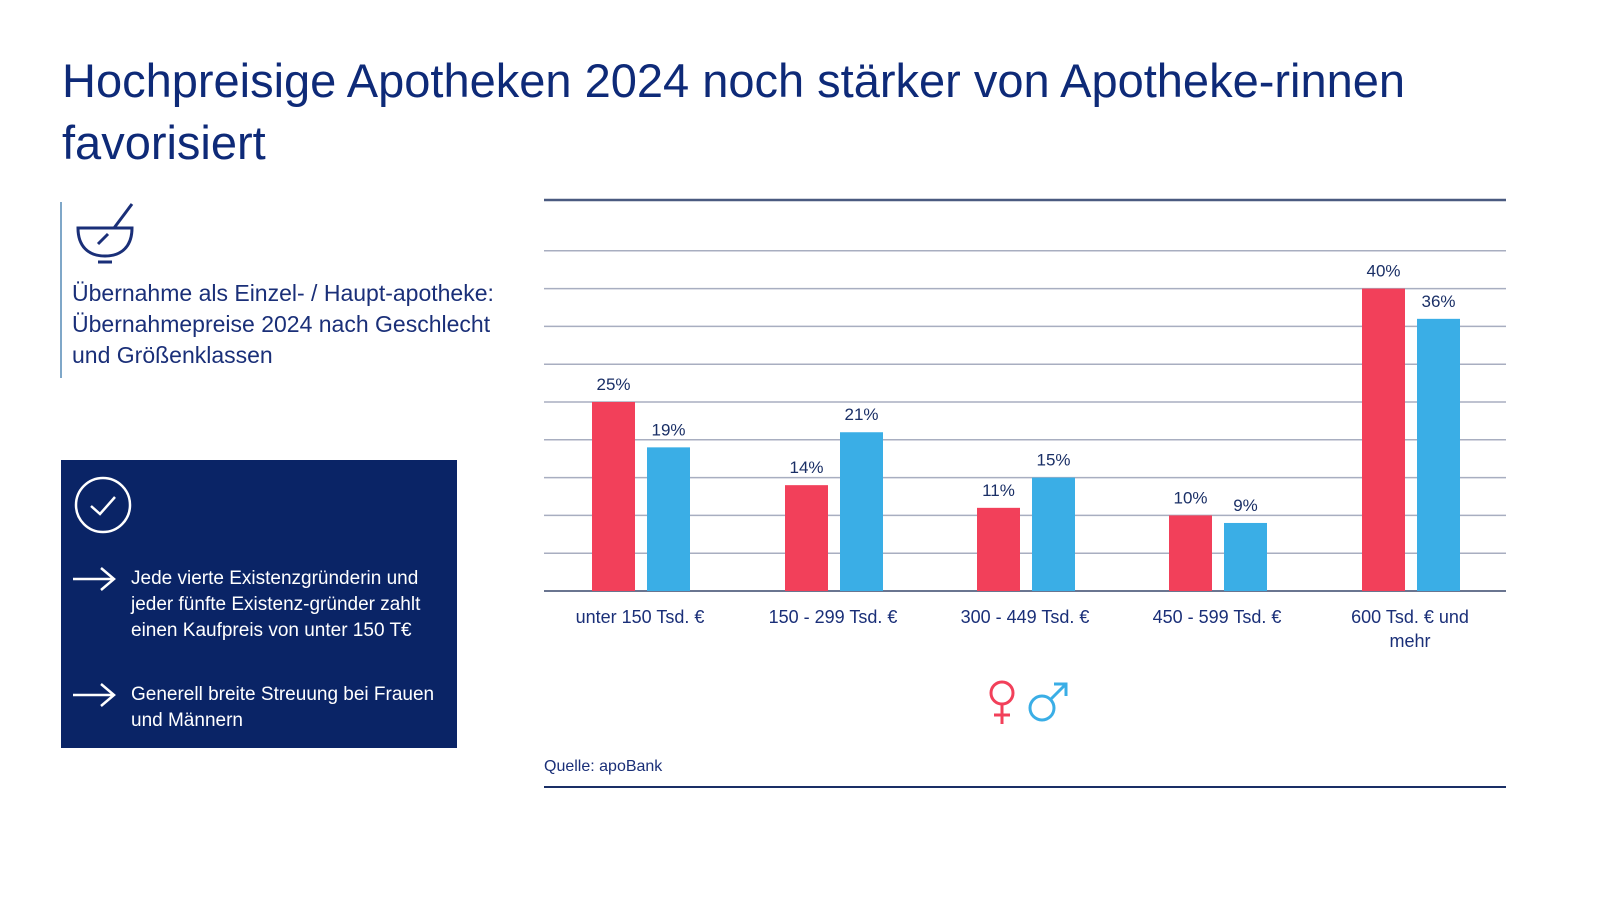  I want to click on source-note: Quelle: apoBank, so click(603, 766).